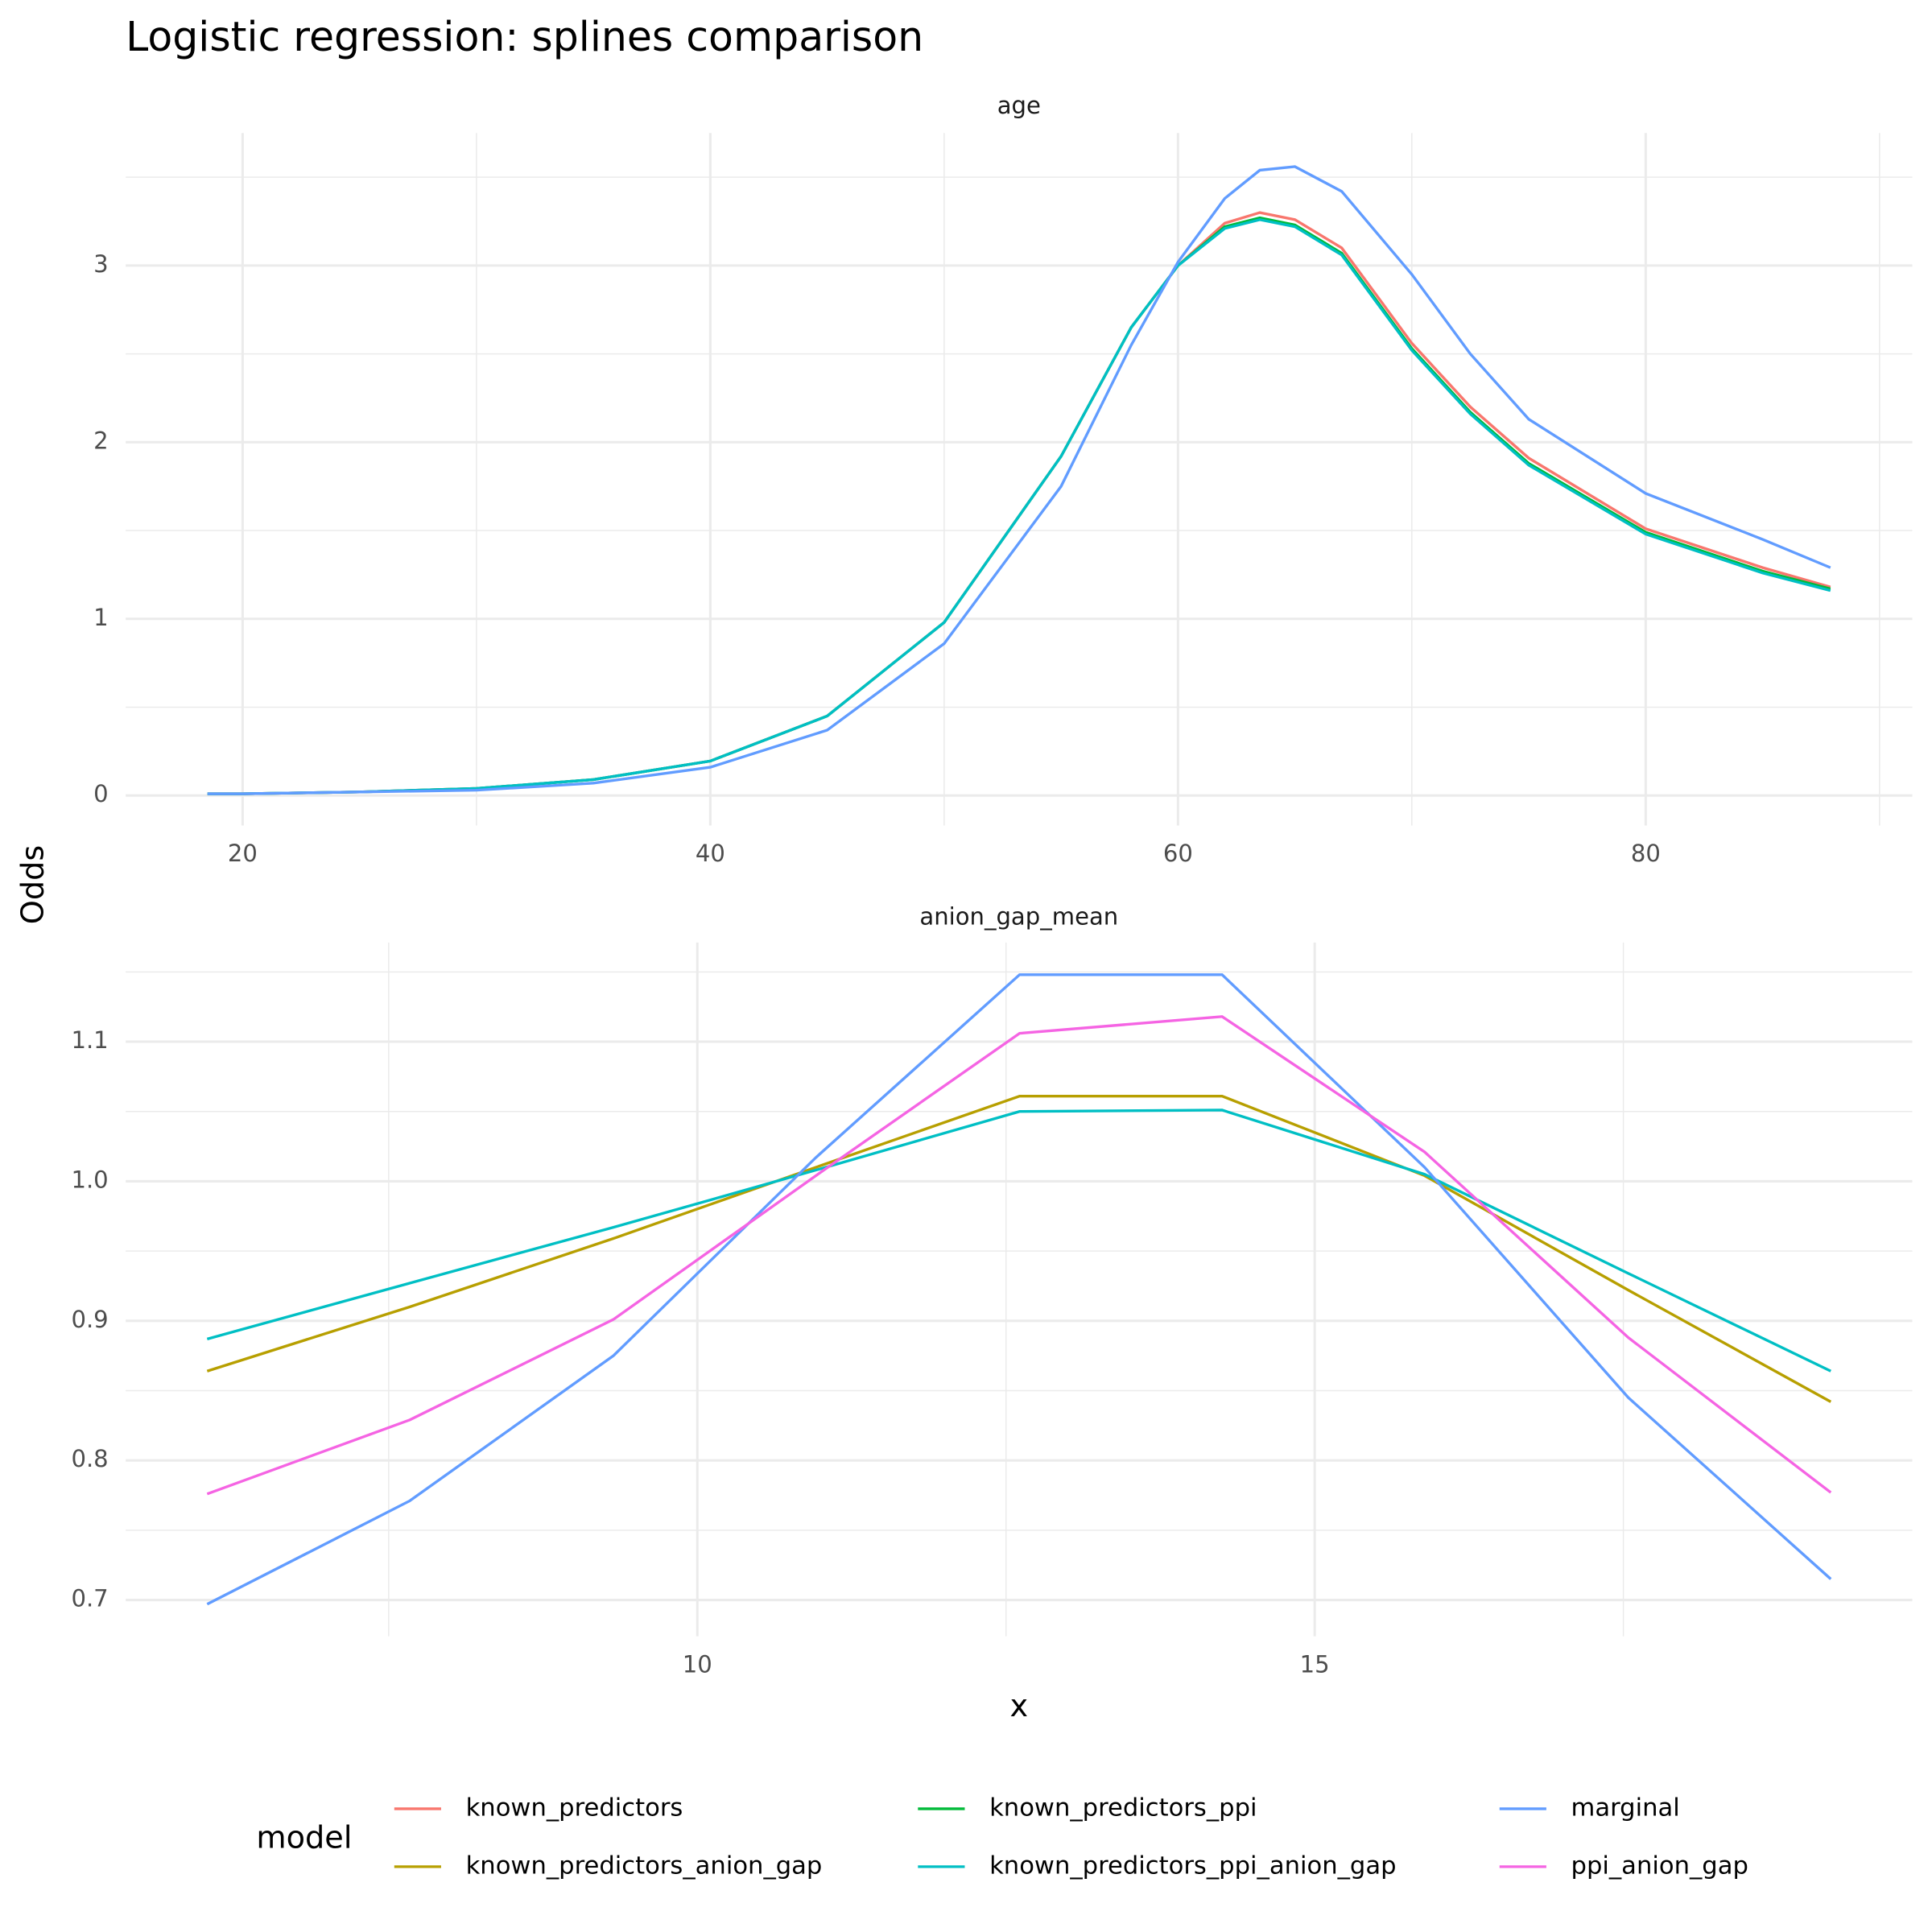 This screenshot has width=1932, height=1932. Describe the element at coordinates (89, 1040) in the screenshot. I see `y-tick-label: 1.1` at that location.